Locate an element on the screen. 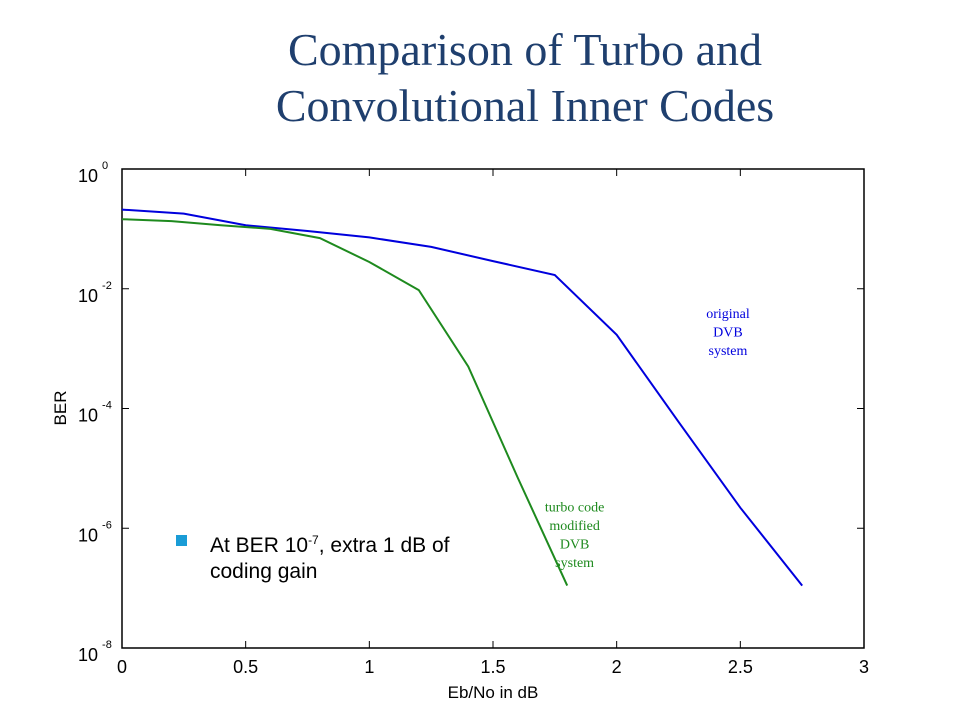 This screenshot has height=720, width=960. x-tick-label: 0 is located at coordinates (122, 667).